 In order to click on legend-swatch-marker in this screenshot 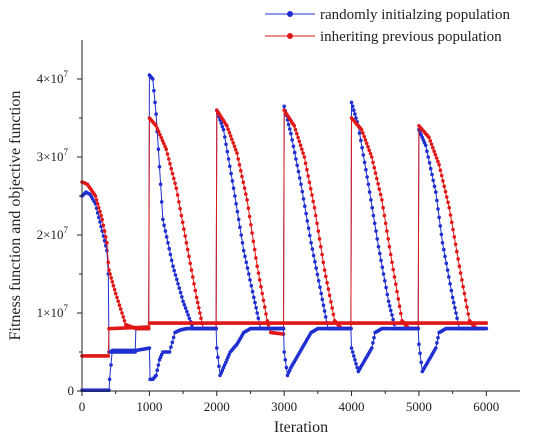, I will do `click(290, 36)`.